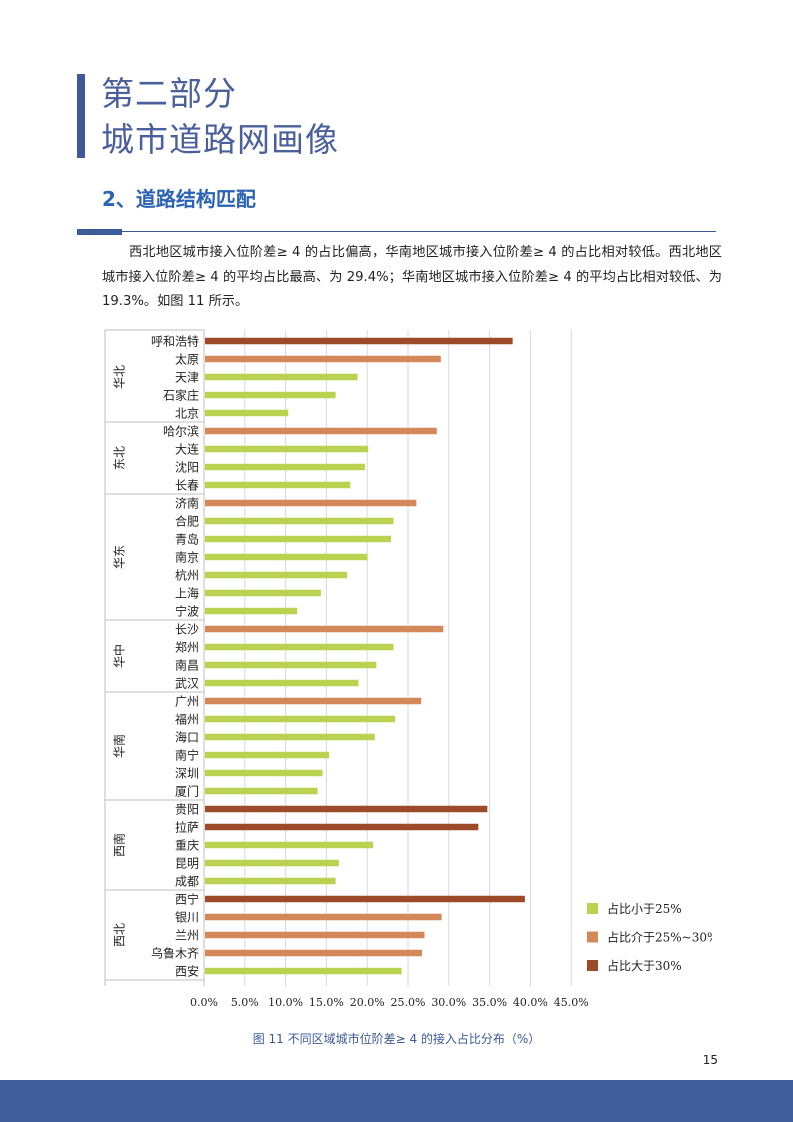 The width and height of the screenshot is (793, 1122). I want to click on city-label: 成都, so click(187, 882).